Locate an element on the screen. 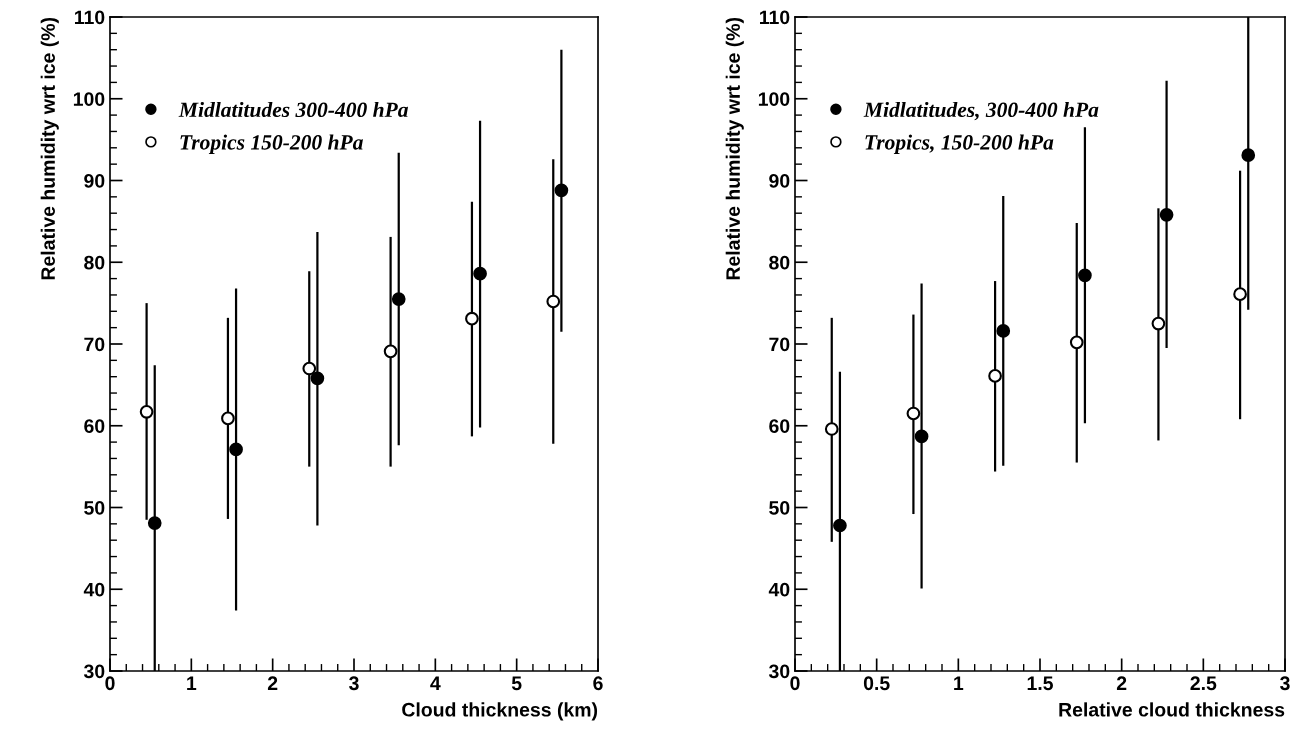  legend-label: Midlatitudes, 300-400 hPa is located at coordinates (981, 111).